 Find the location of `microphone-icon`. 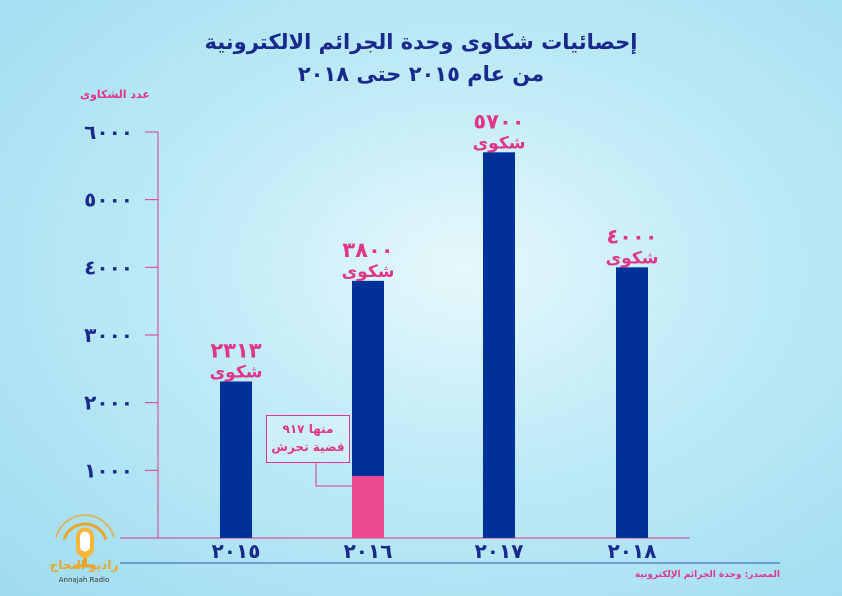

microphone-icon is located at coordinates (85, 541).